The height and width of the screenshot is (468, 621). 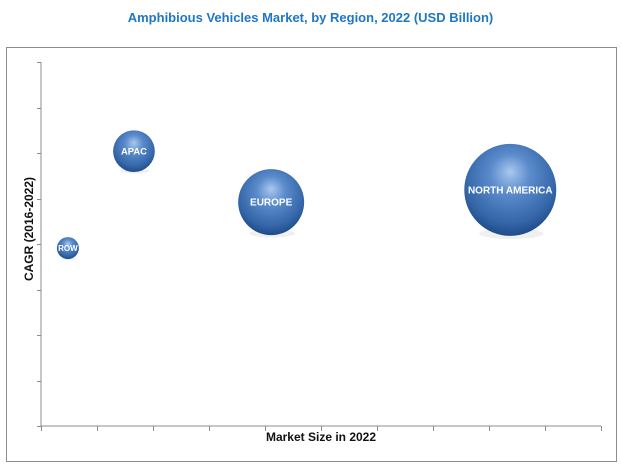 I want to click on bubble-north-america: NORTH AMERICA, so click(x=510, y=191).